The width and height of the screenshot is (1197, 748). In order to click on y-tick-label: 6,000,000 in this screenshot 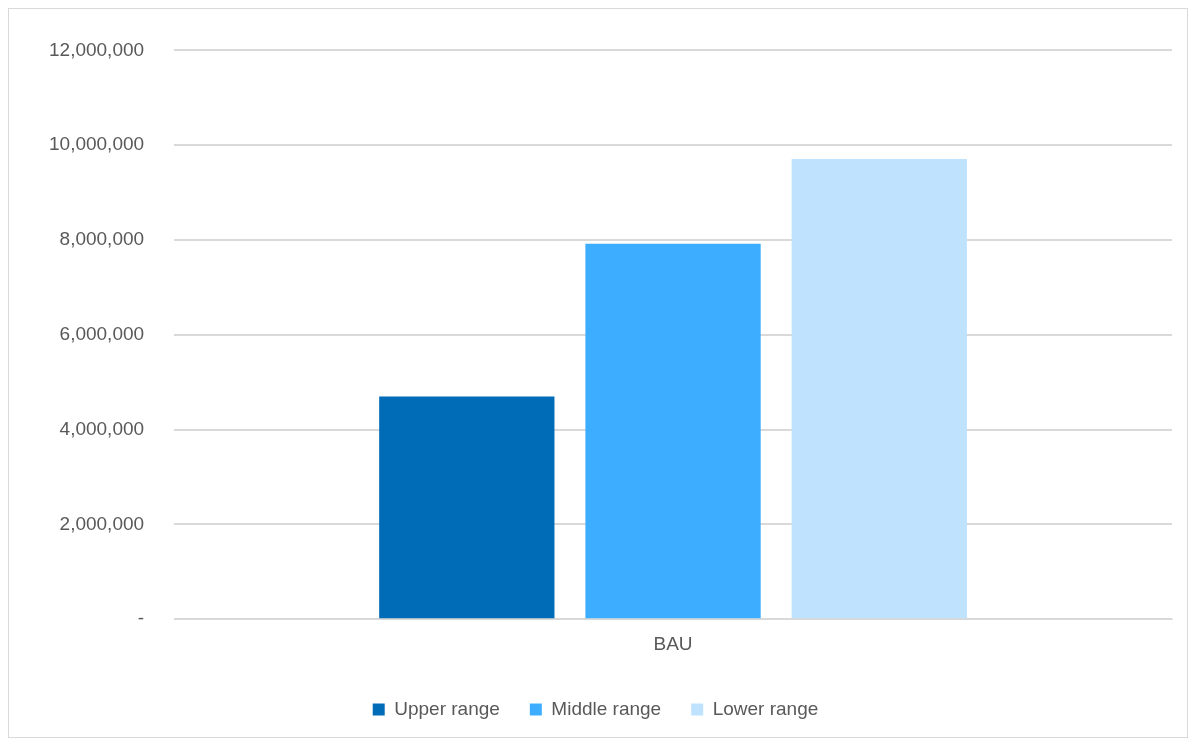, I will do `click(102, 334)`.